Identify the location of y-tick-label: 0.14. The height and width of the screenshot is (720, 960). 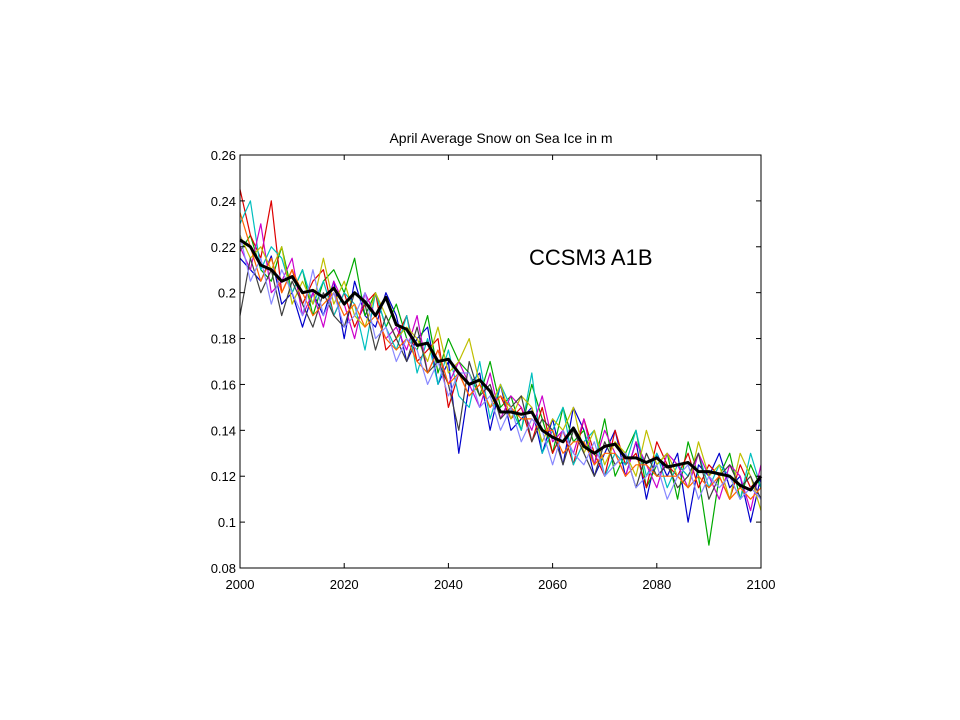
(223, 430).